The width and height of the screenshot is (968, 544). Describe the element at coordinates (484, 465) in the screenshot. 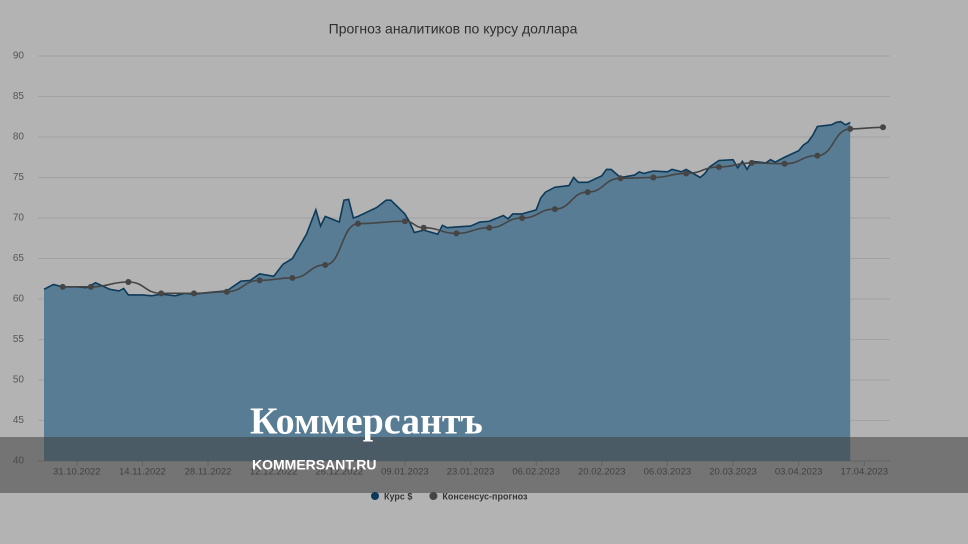

I see `watermark-band` at that location.